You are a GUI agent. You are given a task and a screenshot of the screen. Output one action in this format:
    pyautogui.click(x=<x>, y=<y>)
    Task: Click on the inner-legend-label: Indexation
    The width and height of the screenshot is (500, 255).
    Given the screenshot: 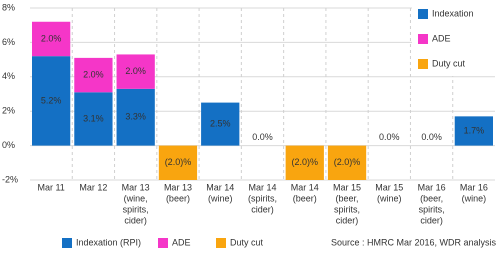 What is the action you would take?
    pyautogui.click(x=453, y=13)
    